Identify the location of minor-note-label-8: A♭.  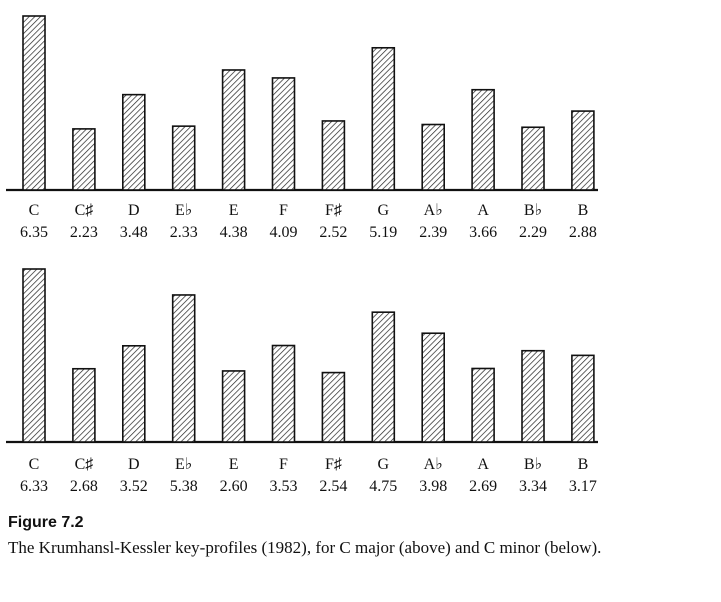
(433, 464).